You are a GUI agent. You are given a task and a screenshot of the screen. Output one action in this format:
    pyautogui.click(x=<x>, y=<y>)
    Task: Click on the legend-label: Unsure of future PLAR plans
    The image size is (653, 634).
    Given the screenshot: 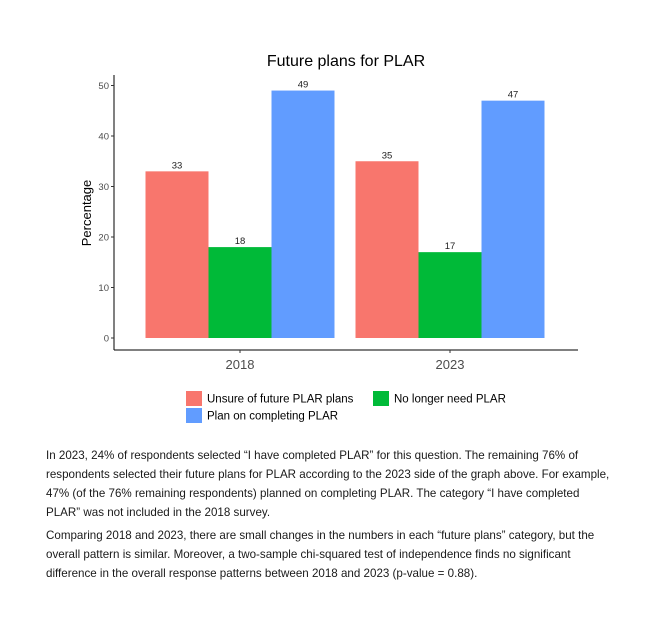 What is the action you would take?
    pyautogui.click(x=280, y=400)
    